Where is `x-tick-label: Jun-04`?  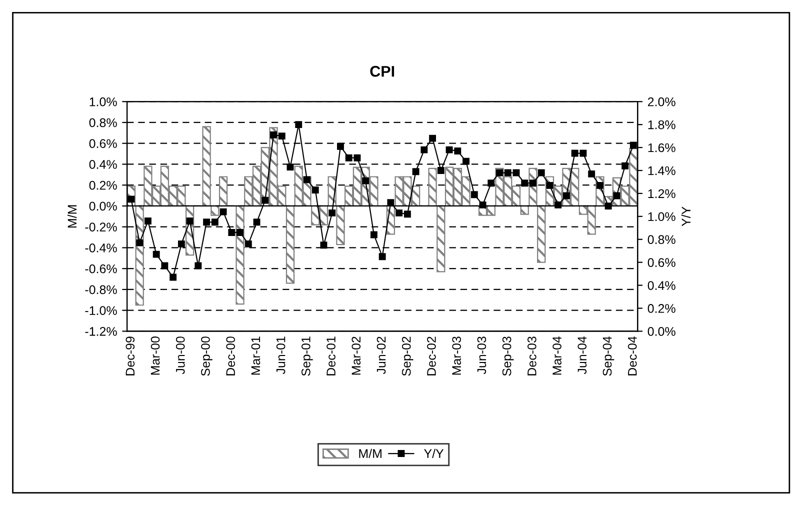 x-tick-label: Jun-04 is located at coordinates (582, 355).